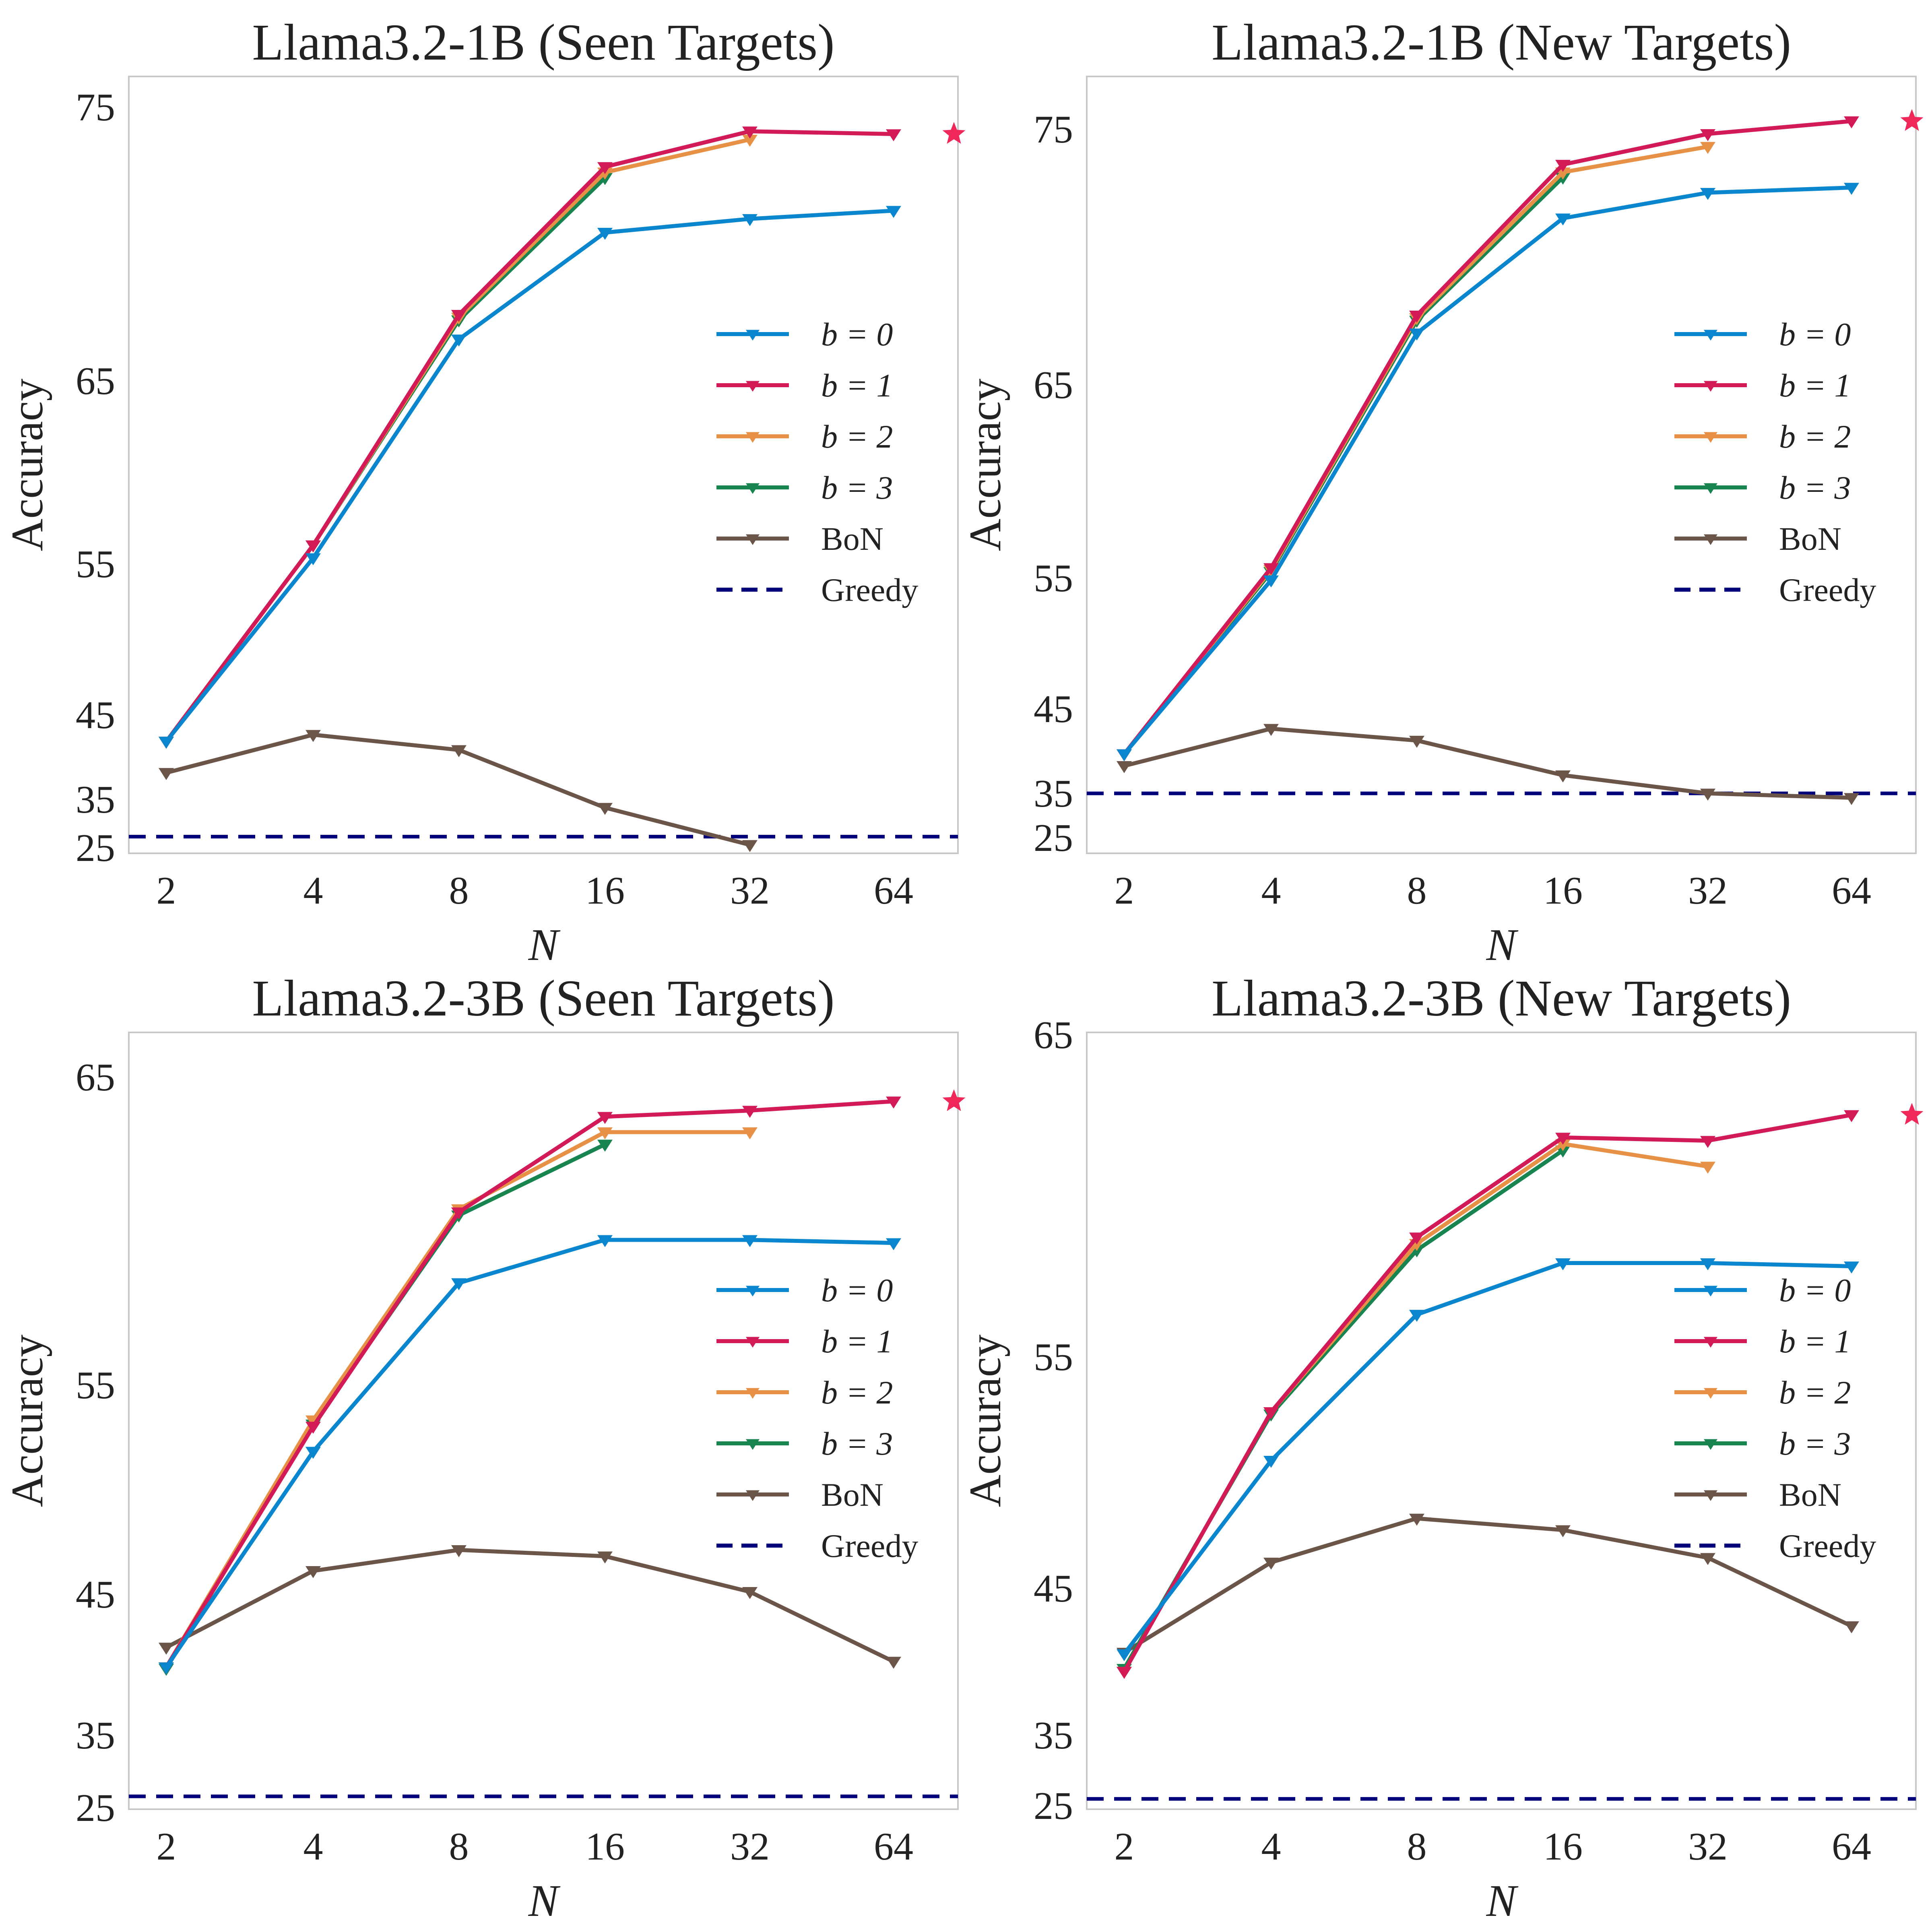 The height and width of the screenshot is (1932, 1932). Describe the element at coordinates (1124, 890) in the screenshot. I see `x-tick-label: 2` at that location.